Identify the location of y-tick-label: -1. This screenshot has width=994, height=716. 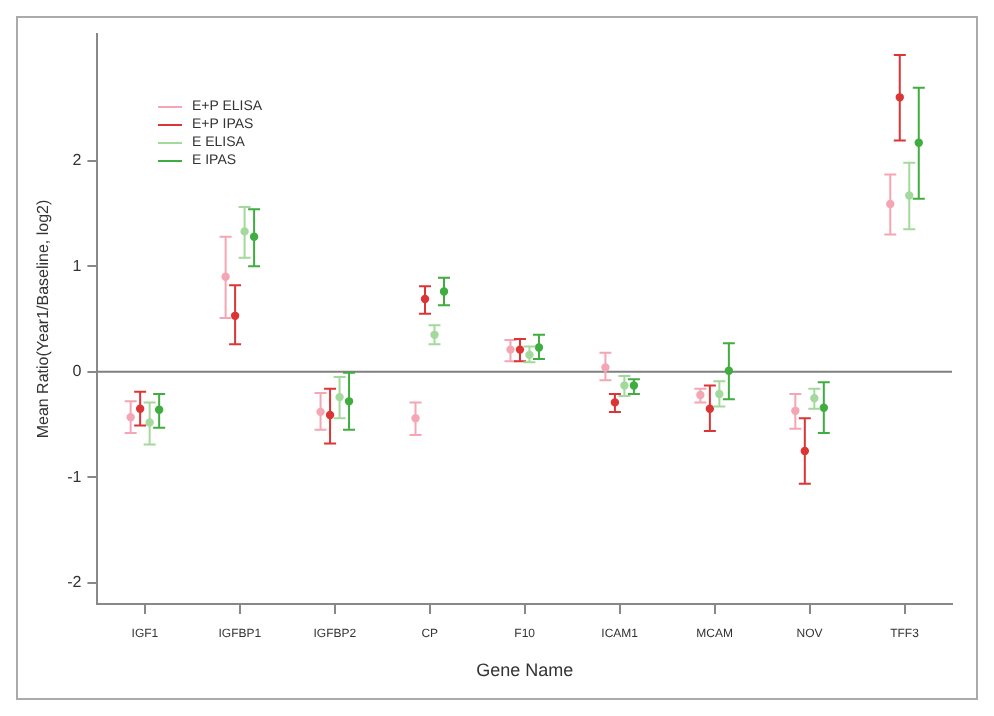
(75, 476).